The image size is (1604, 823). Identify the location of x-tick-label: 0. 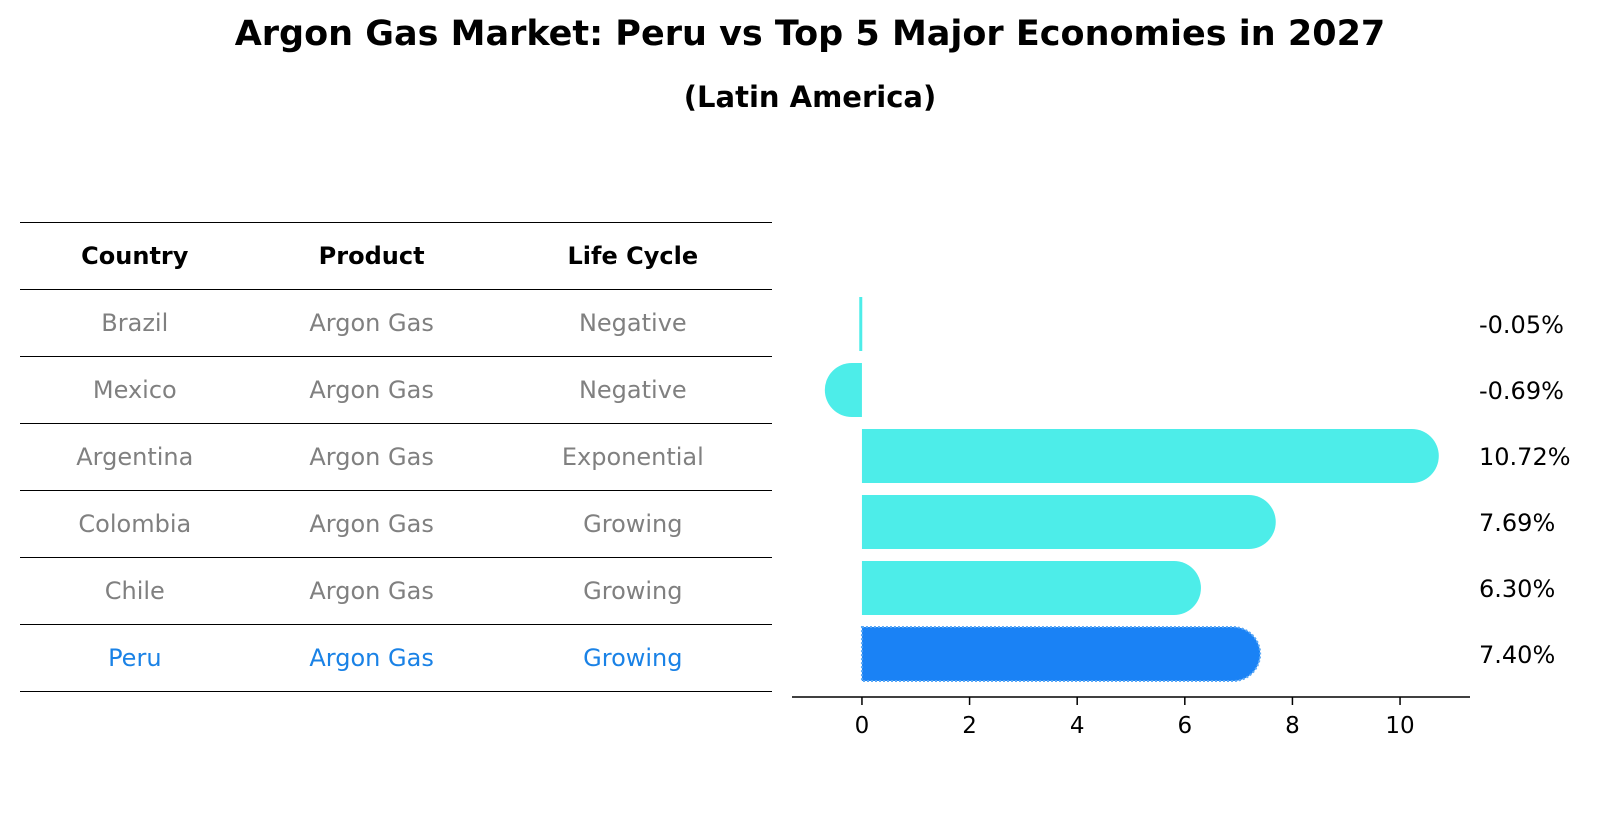
(862, 726).